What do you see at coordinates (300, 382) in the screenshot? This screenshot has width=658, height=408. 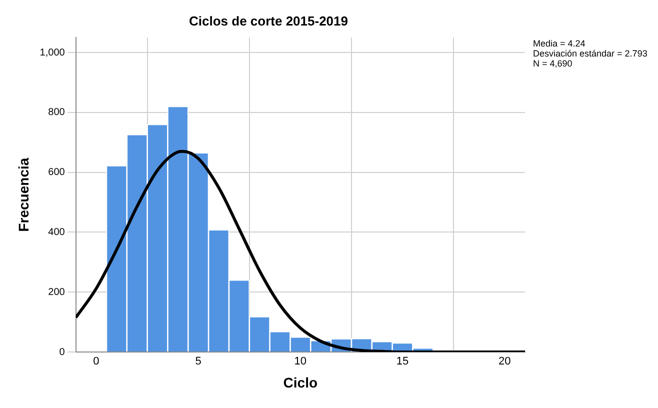 I see `x-axis-title: Ciclo` at bounding box center [300, 382].